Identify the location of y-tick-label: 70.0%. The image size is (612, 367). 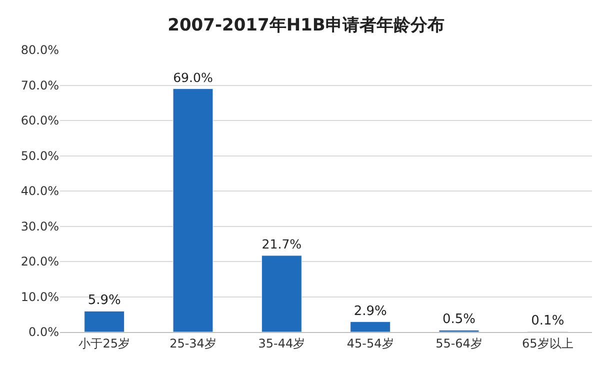
(39, 85).